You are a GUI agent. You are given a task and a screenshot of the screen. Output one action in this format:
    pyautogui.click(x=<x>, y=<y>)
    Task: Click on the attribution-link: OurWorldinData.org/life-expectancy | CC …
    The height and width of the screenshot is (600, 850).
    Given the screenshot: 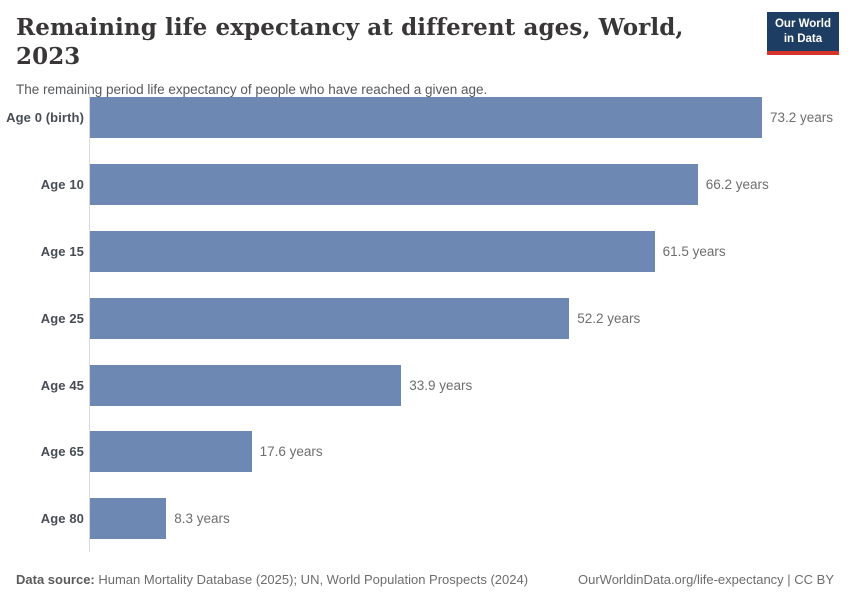 What is the action you would take?
    pyautogui.click(x=705, y=579)
    